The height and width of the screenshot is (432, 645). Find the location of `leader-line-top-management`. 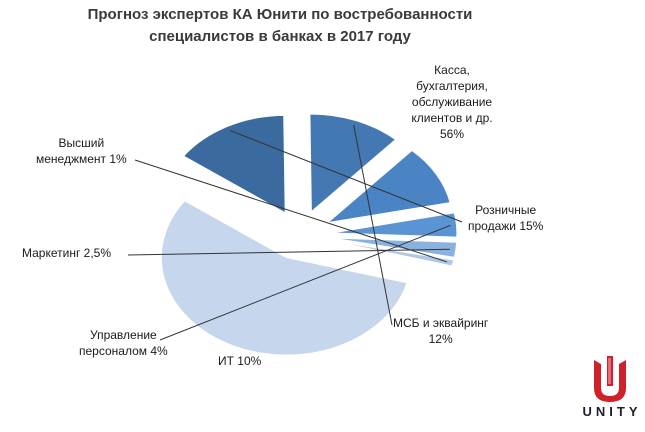

leader-line-top-management is located at coordinates (291, 211).